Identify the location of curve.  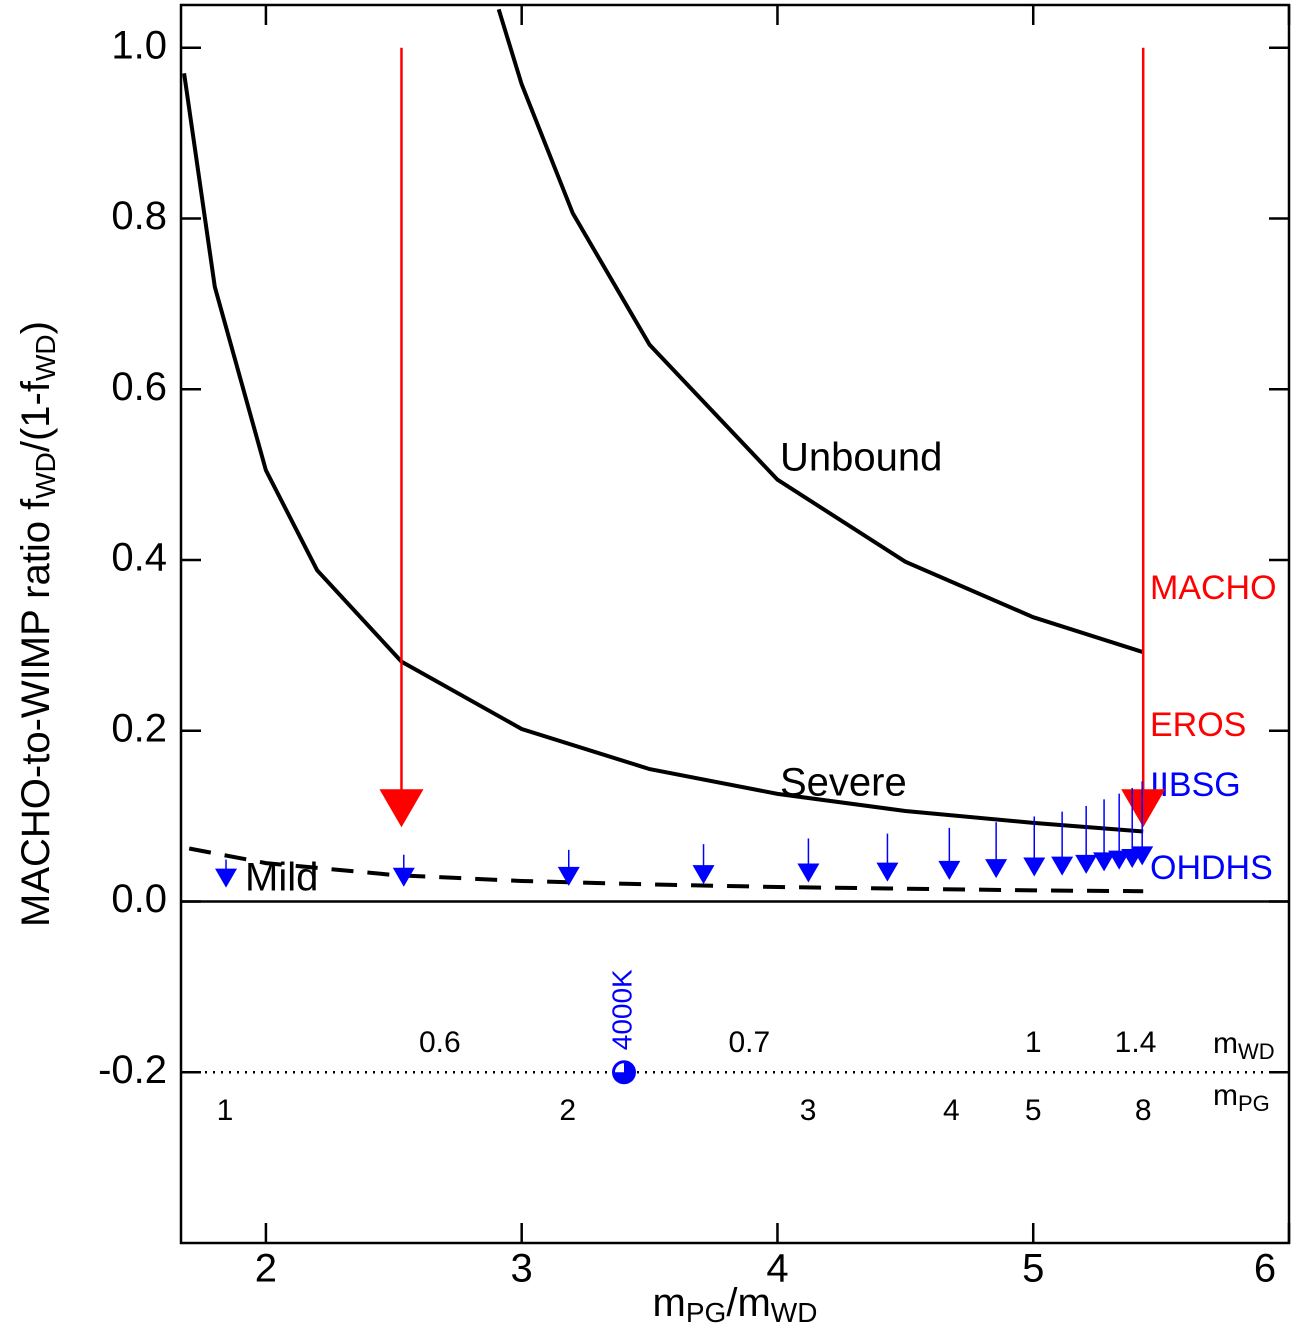
(666, 870).